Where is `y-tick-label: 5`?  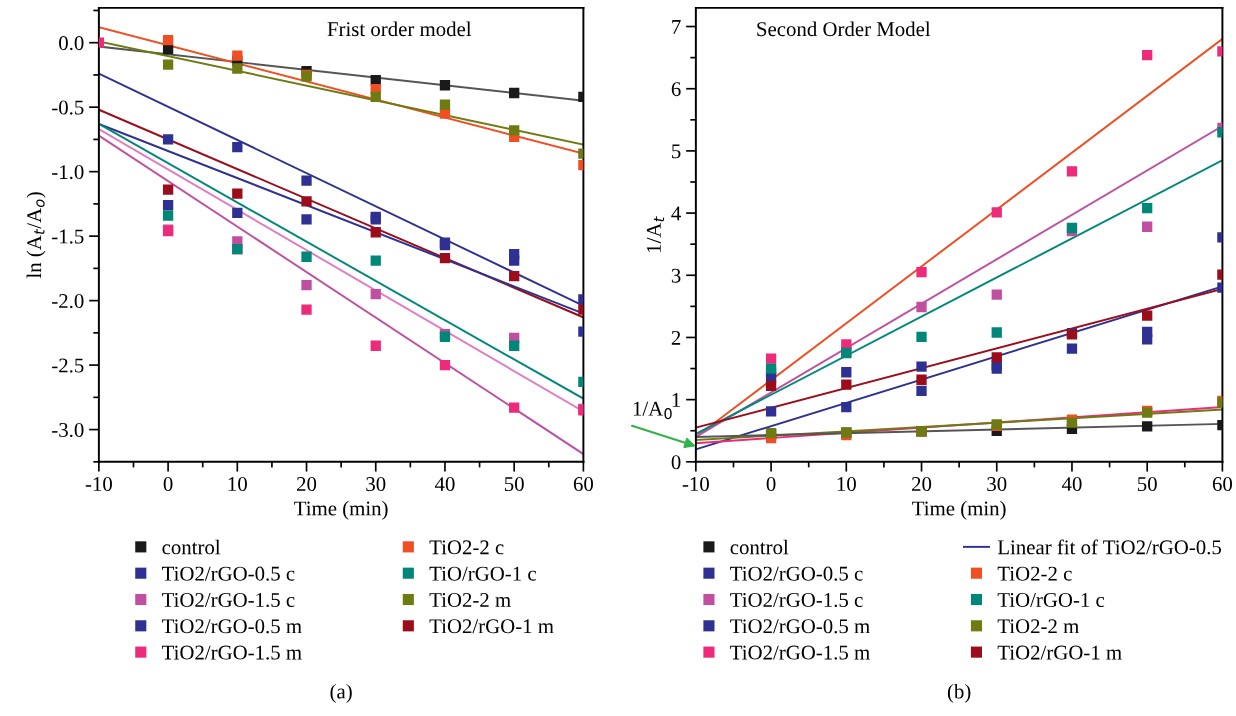 y-tick-label: 5 is located at coordinates (676, 151).